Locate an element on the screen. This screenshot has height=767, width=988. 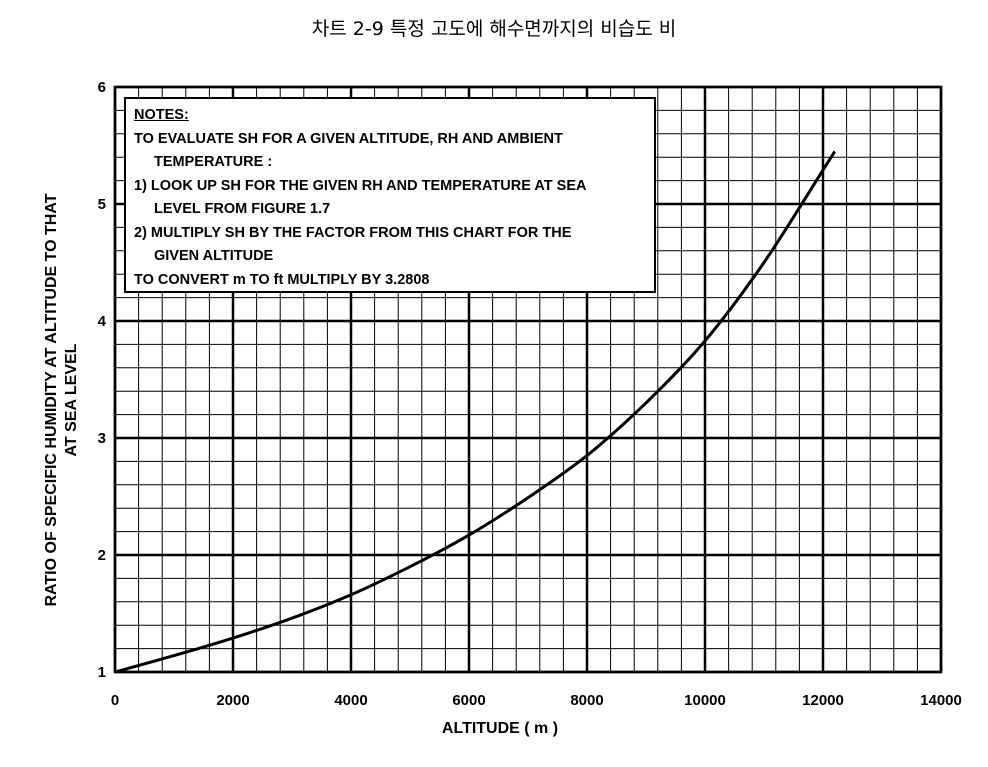
x-tick-label: 2000 is located at coordinates (232, 700).